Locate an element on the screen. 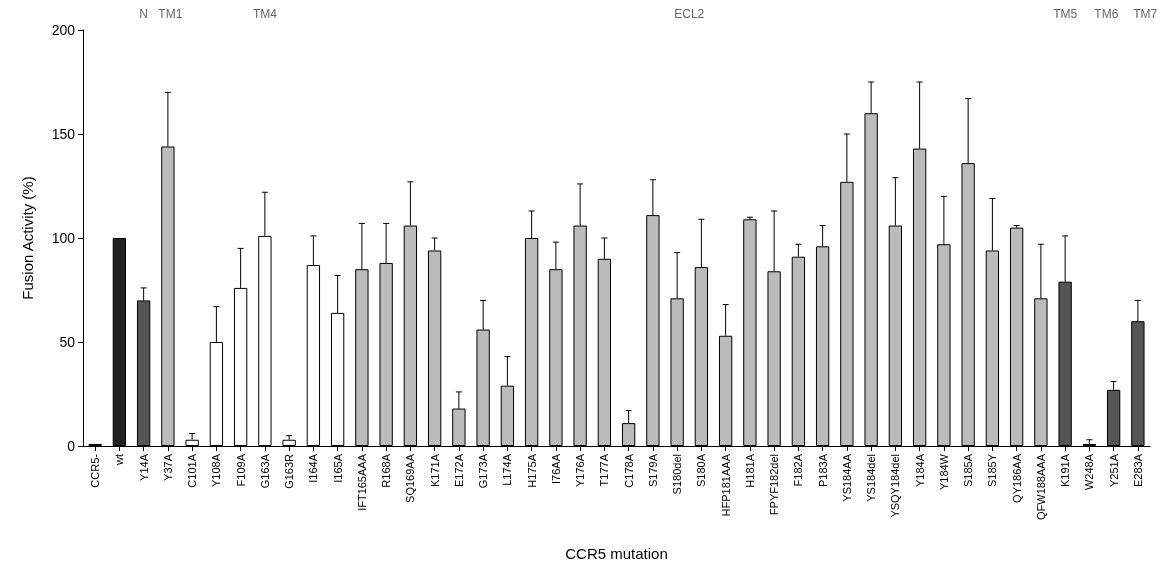  x-tick-label: Y37A is located at coordinates (167, 467).